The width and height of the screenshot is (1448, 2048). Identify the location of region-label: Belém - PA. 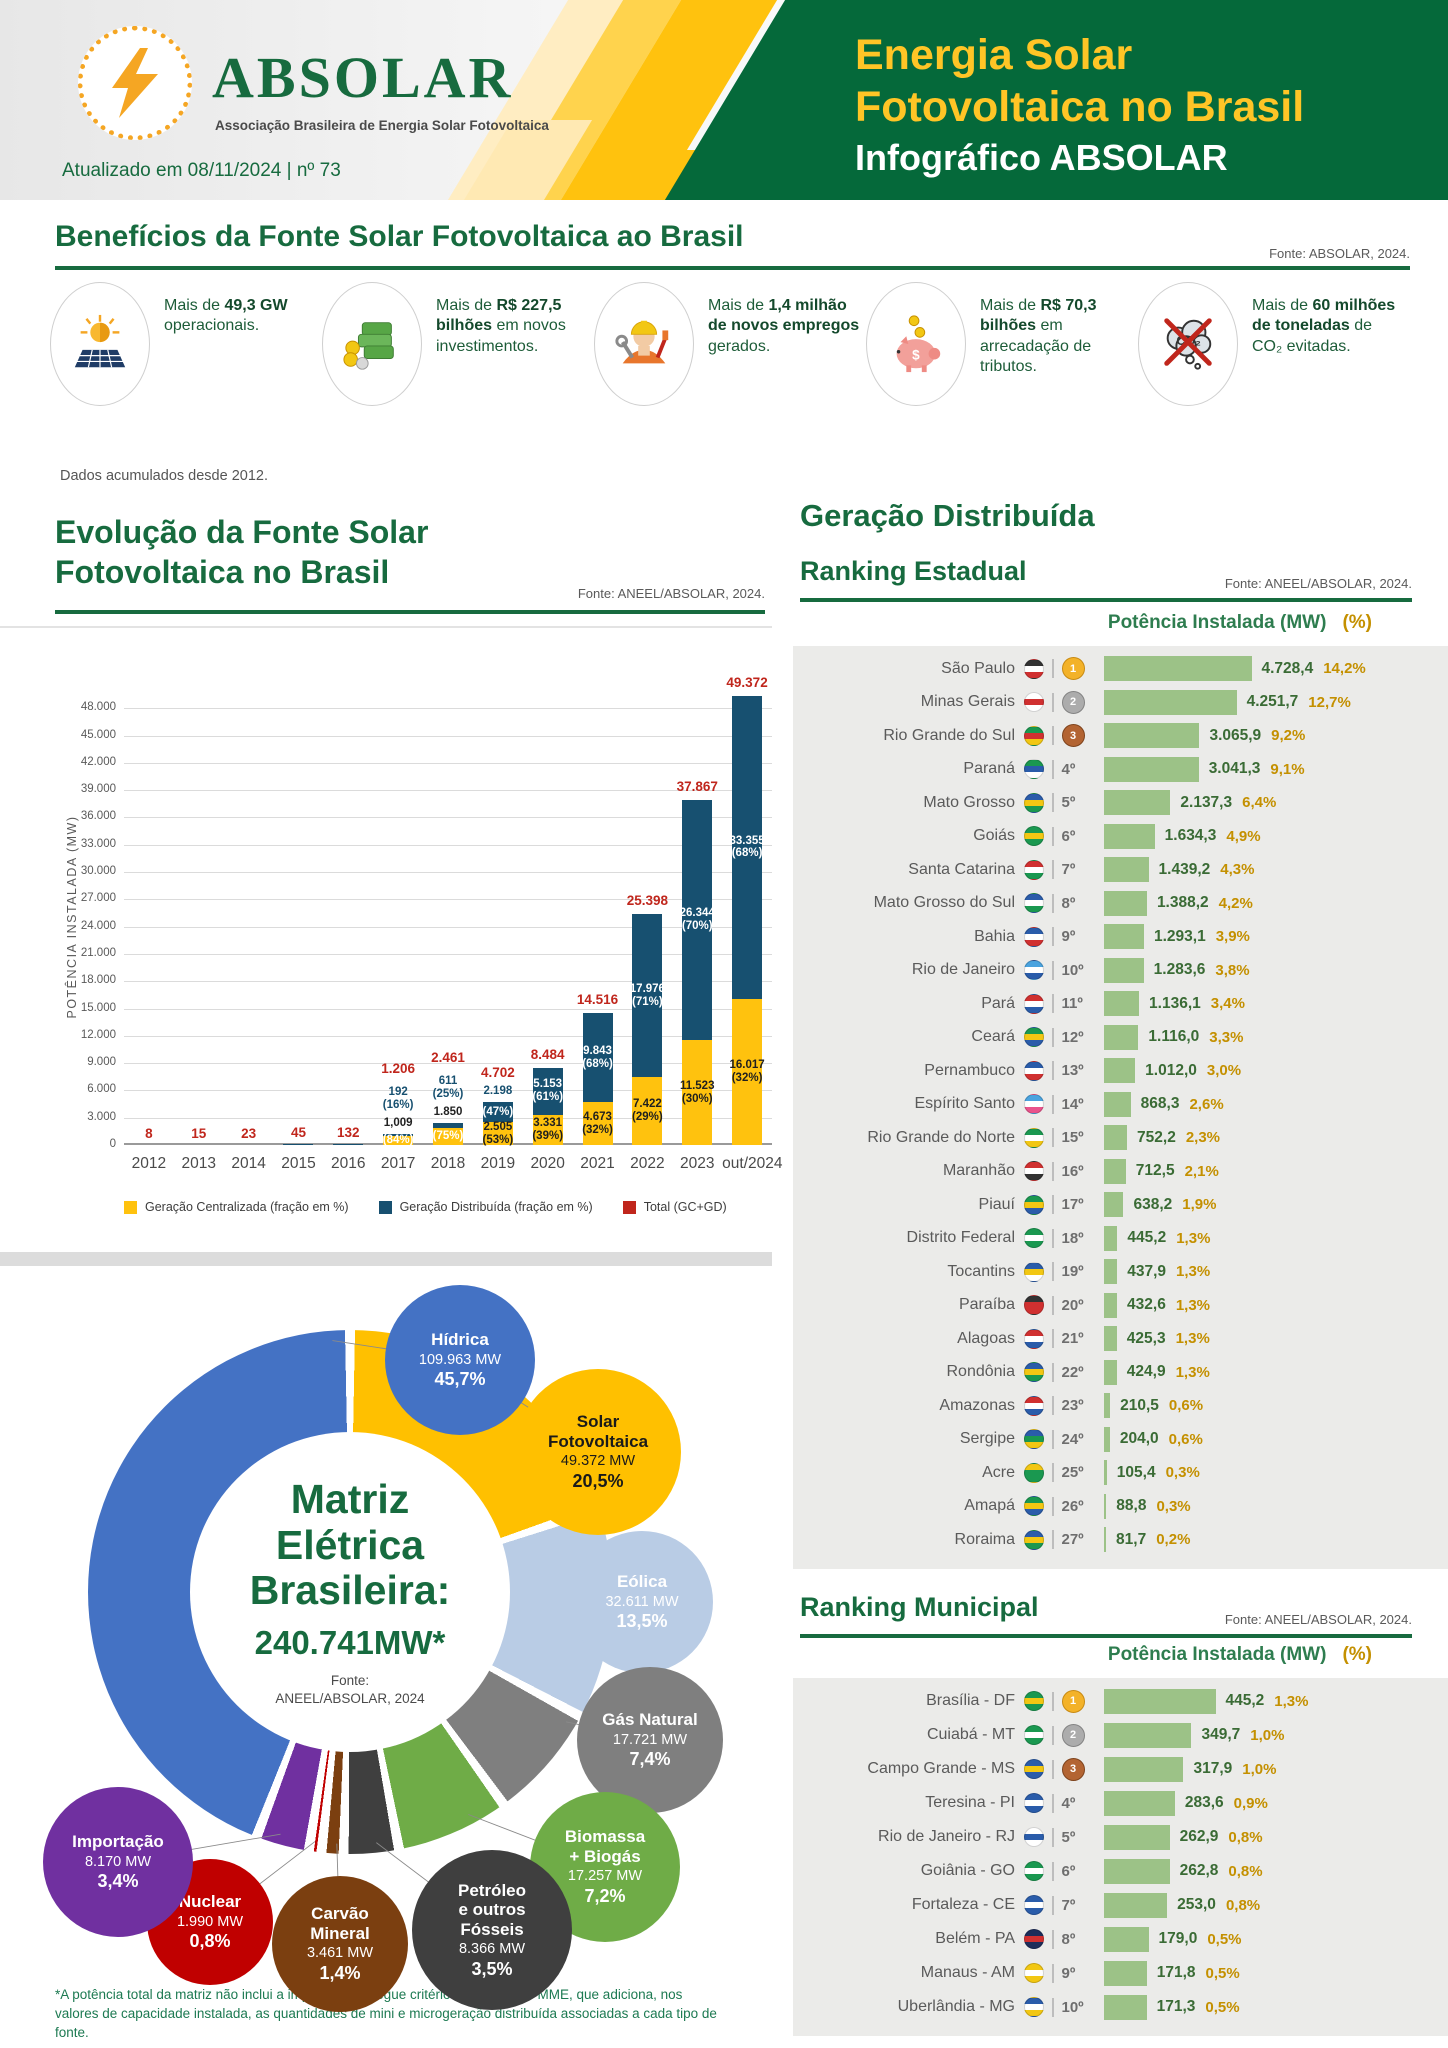
(975, 1938).